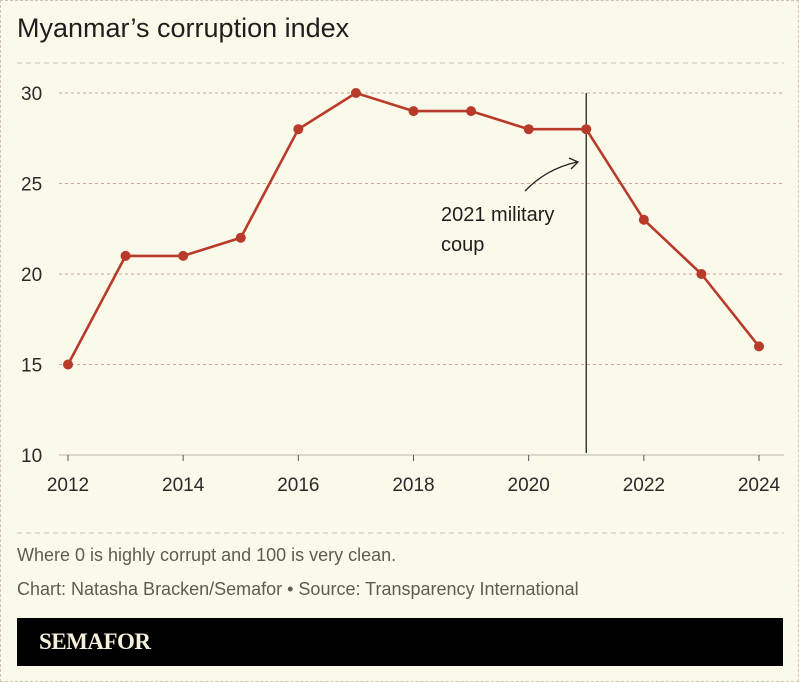 The width and height of the screenshot is (799, 682). What do you see at coordinates (31, 456) in the screenshot?
I see `y-tick-label: 10` at bounding box center [31, 456].